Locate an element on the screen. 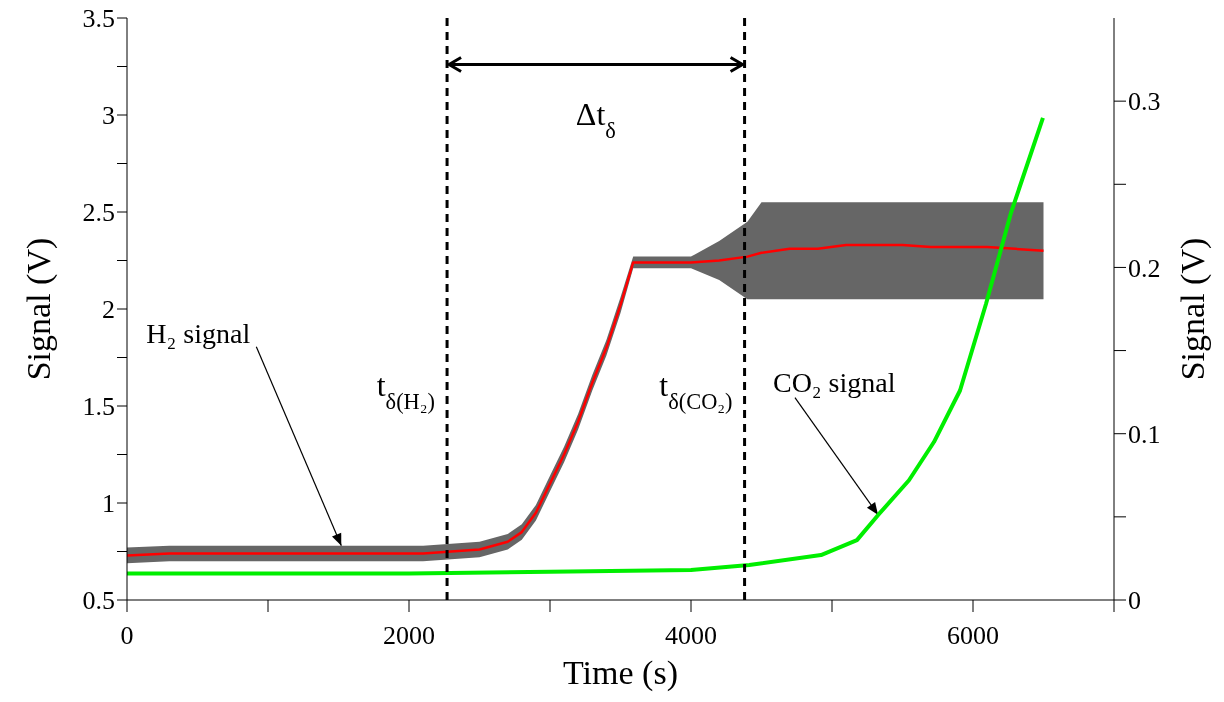  annotation: CO₂ signal is located at coordinates (834, 382).